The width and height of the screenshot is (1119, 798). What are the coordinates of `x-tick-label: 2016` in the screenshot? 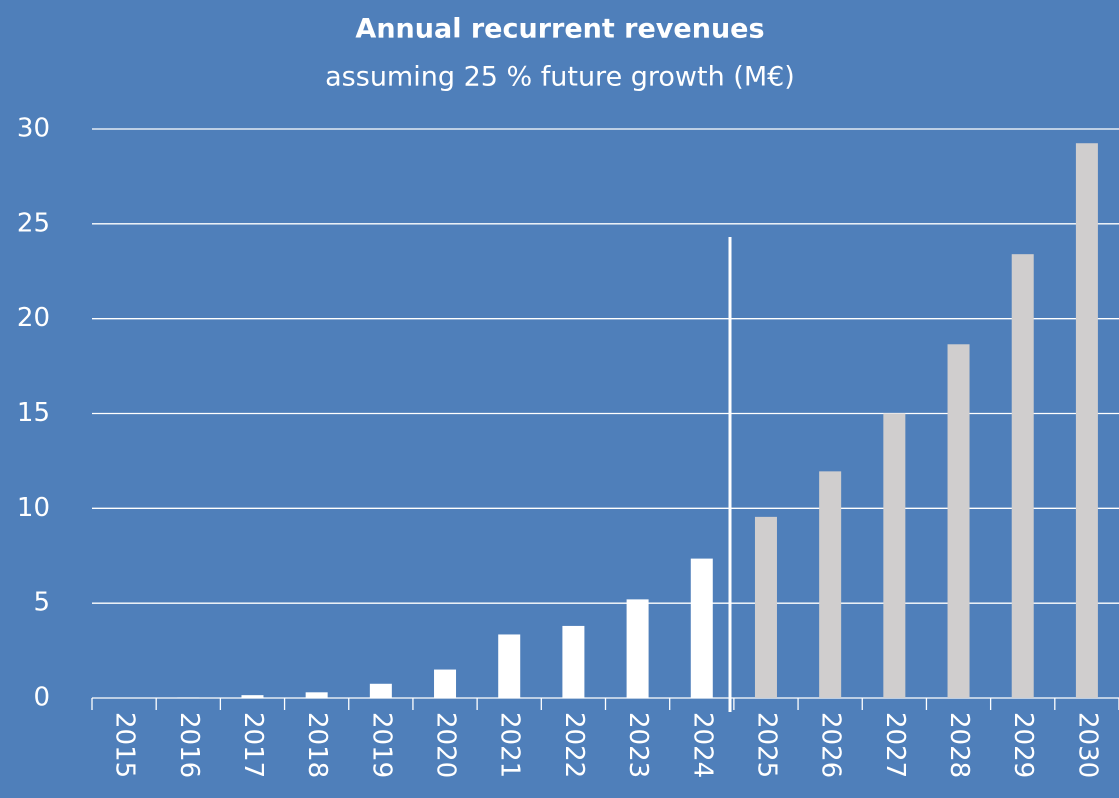 It's located at (189, 745).